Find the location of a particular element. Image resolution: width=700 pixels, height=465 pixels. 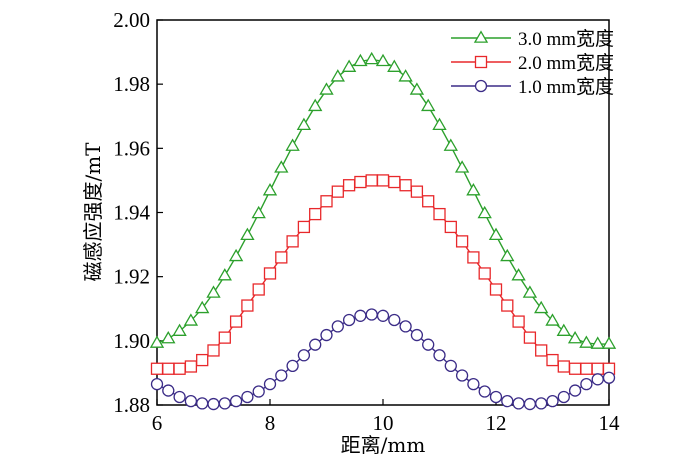

y-tick-label: 1.88 is located at coordinates (131, 405).